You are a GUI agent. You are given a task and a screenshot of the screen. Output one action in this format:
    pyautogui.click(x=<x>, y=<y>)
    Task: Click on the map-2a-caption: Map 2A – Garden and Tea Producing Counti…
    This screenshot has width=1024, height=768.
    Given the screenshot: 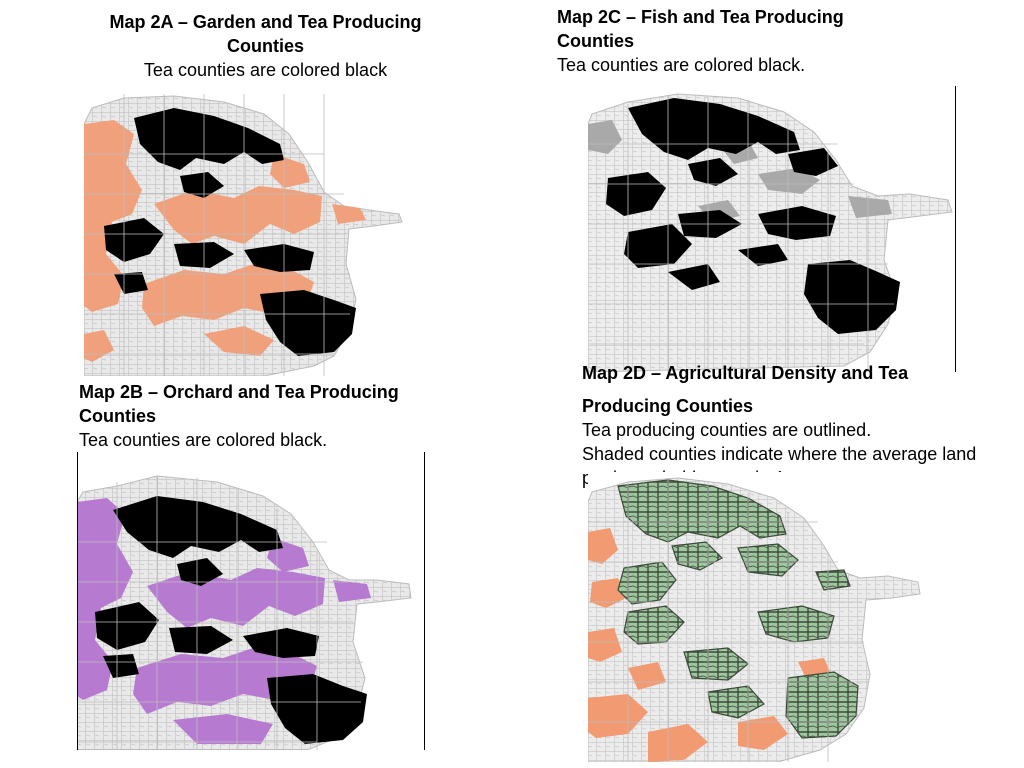 What is the action you would take?
    pyautogui.click(x=265, y=46)
    